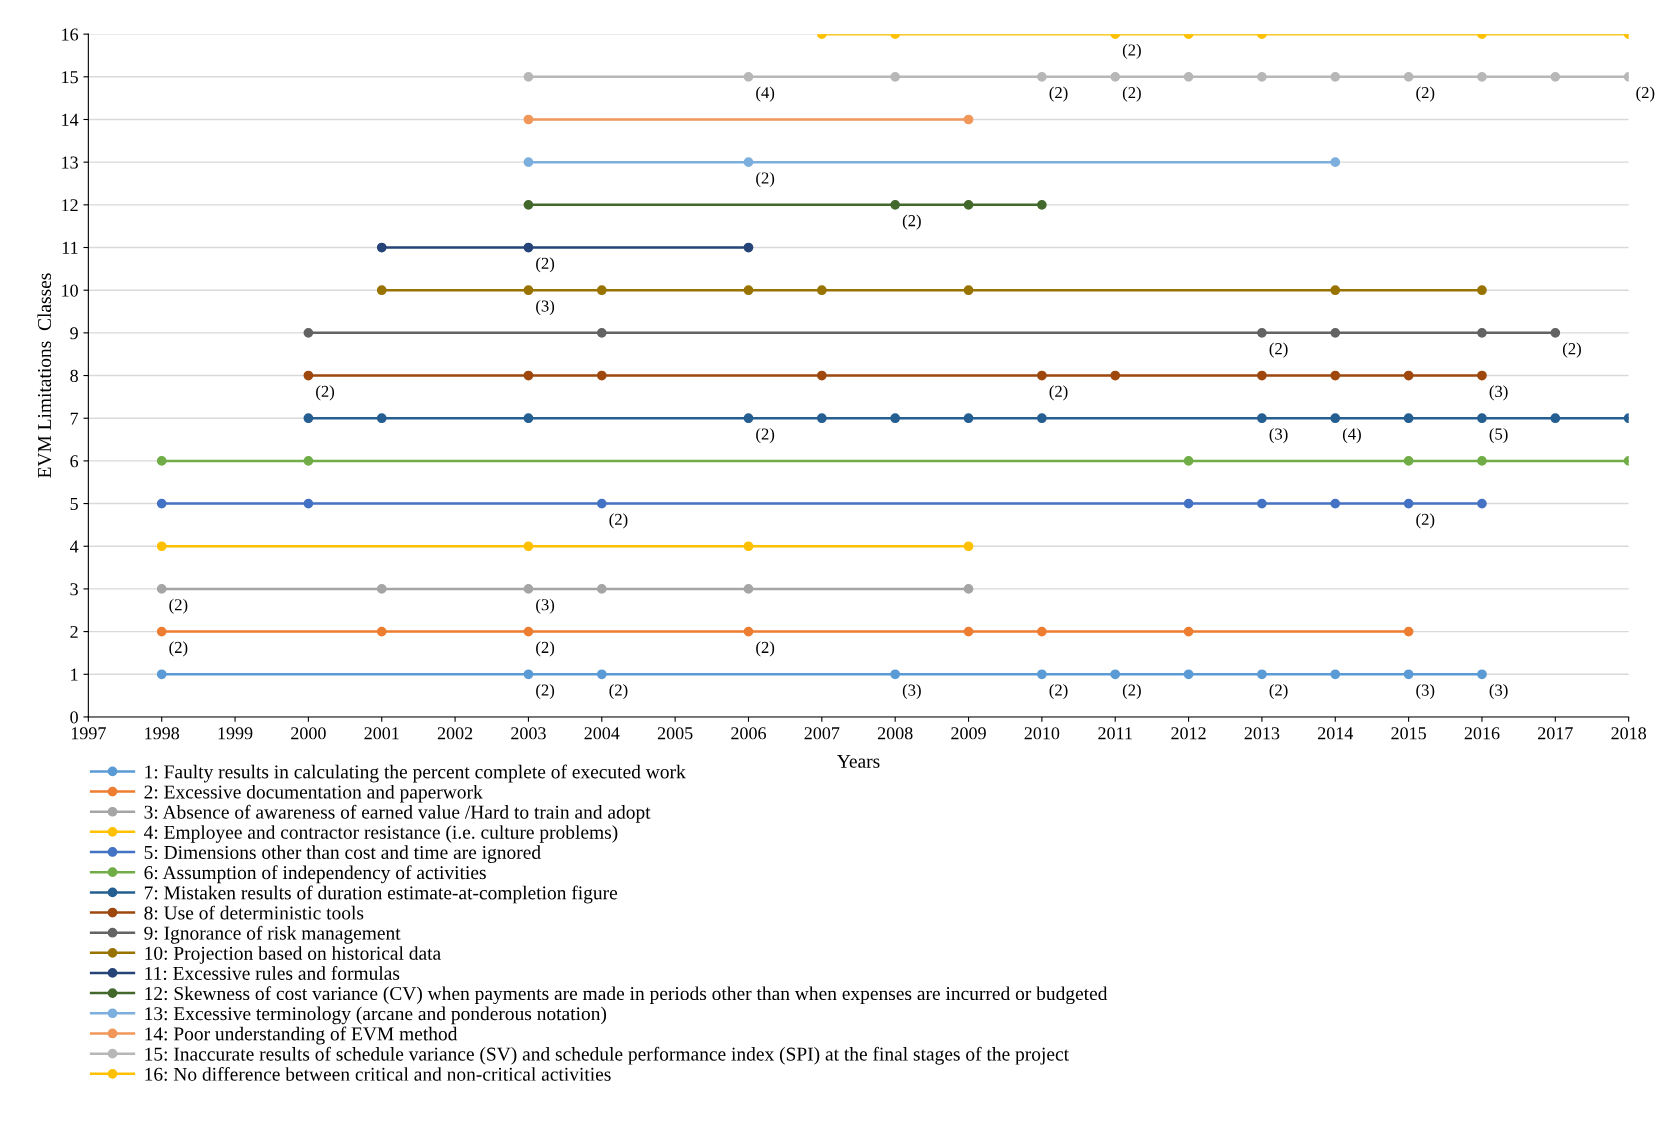 The height and width of the screenshot is (1138, 1667). What do you see at coordinates (301, 1035) in the screenshot?
I see `legend-label: 14: Poor understanding of EVM method` at bounding box center [301, 1035].